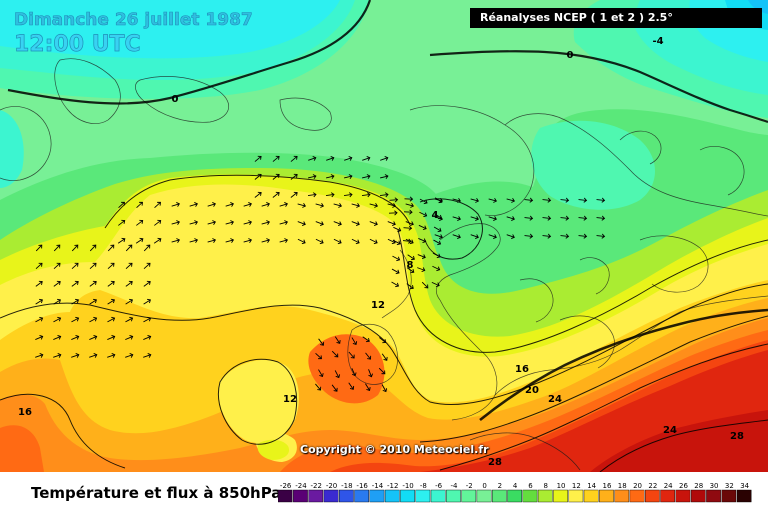 This screenshot has height=512, width=768. What do you see at coordinates (378, 305) in the screenshot?
I see `isotherm-label: 12` at bounding box center [378, 305].